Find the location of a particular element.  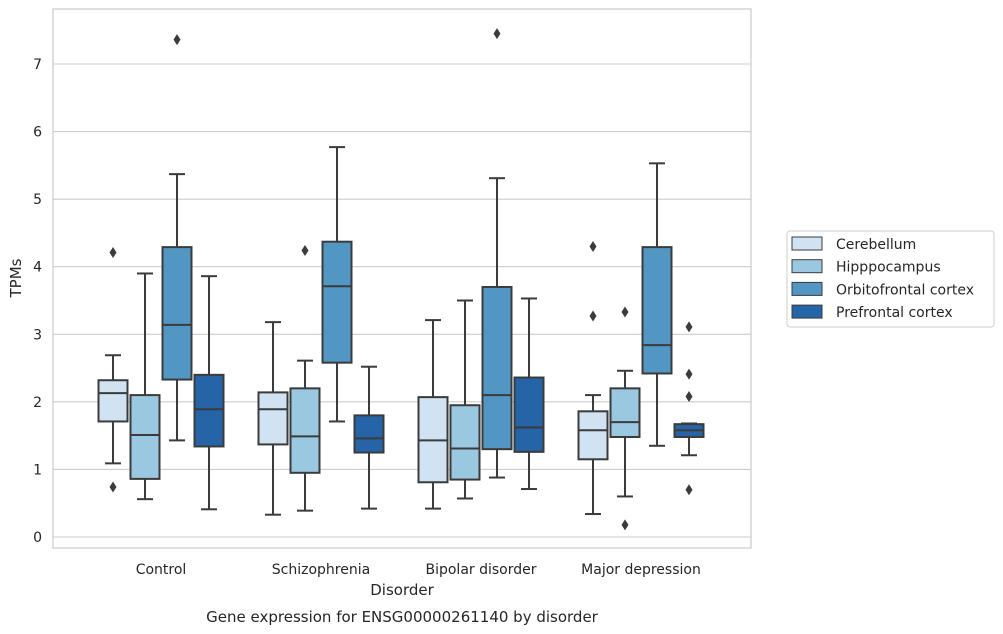

y-tick-label: 4 is located at coordinates (37, 268).